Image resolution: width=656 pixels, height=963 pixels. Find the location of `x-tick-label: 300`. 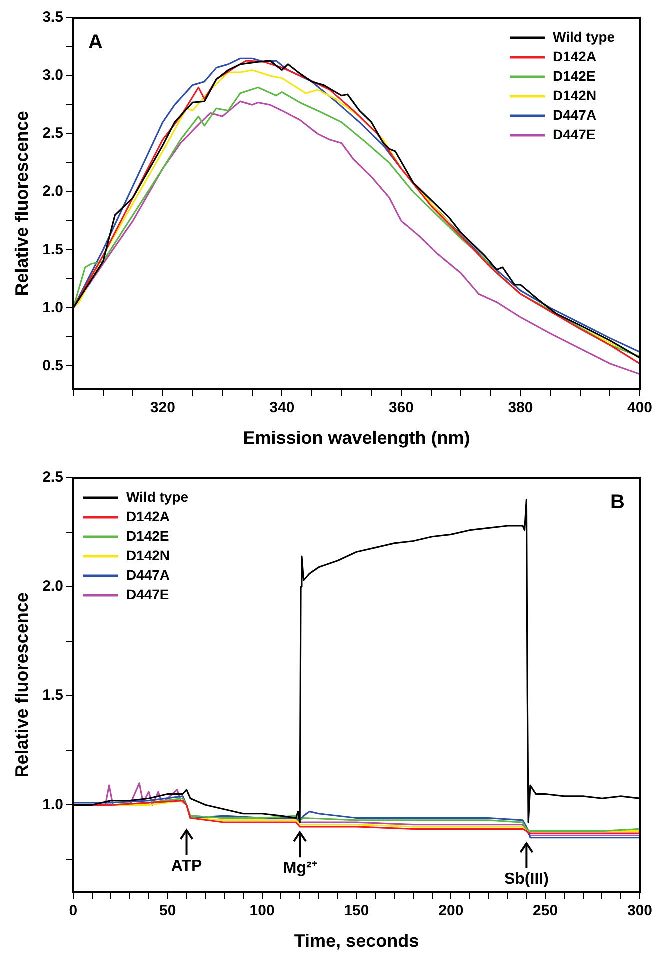

x-tick-label: 300 is located at coordinates (640, 911).